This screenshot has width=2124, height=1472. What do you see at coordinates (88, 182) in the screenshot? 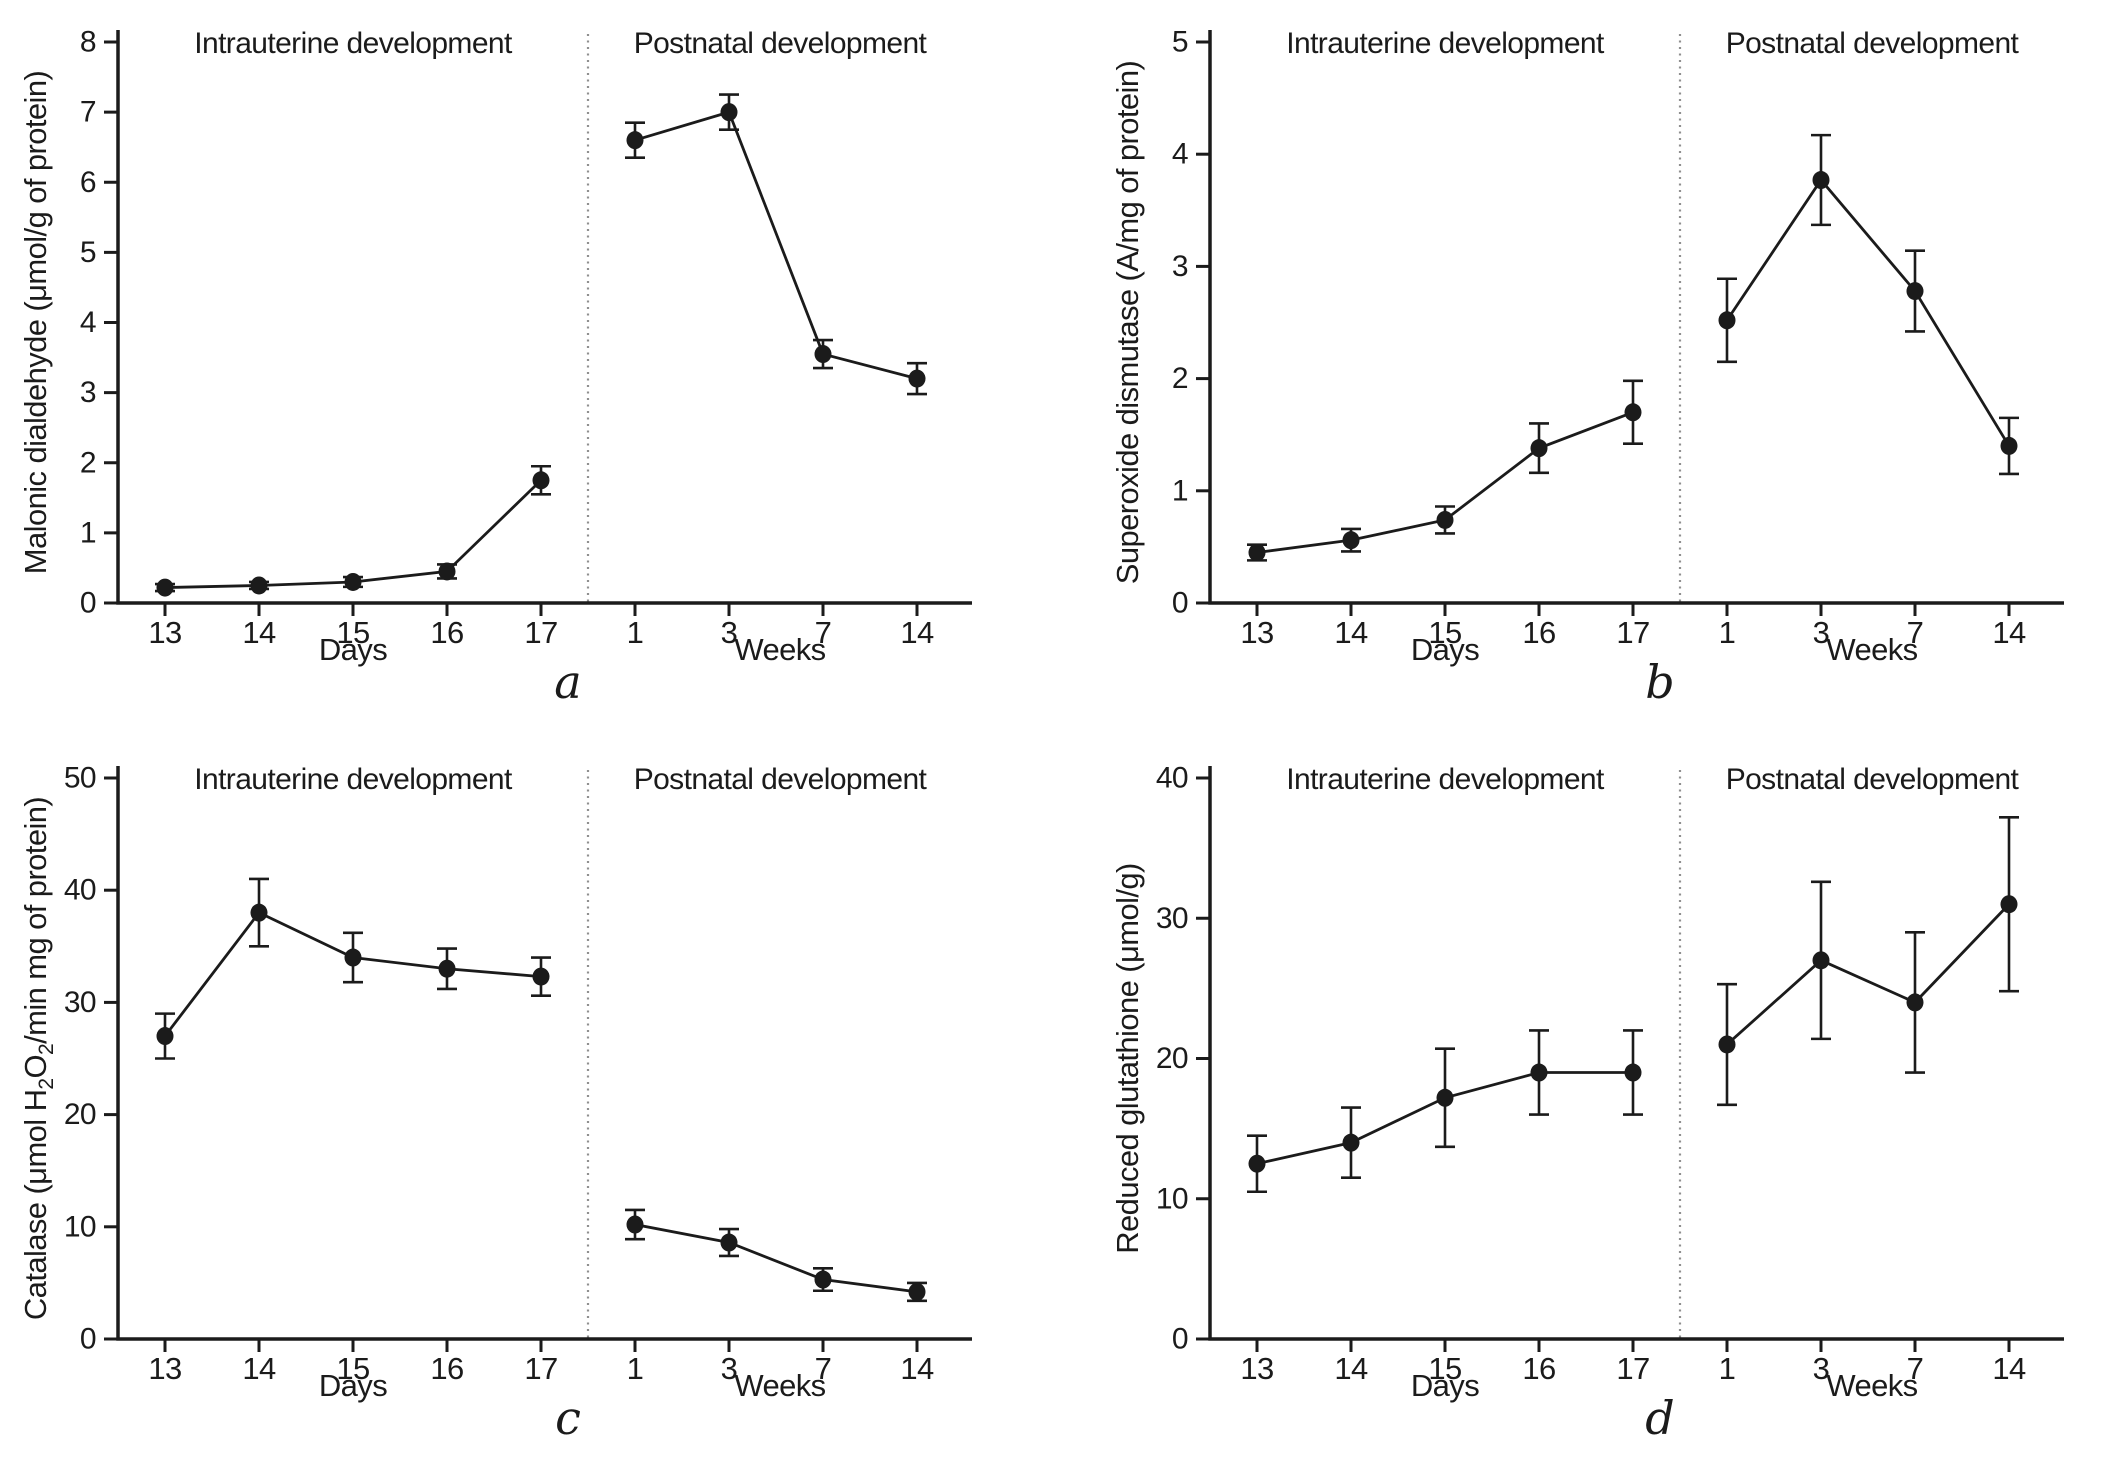
I see `y-tick-label: 6` at bounding box center [88, 182].